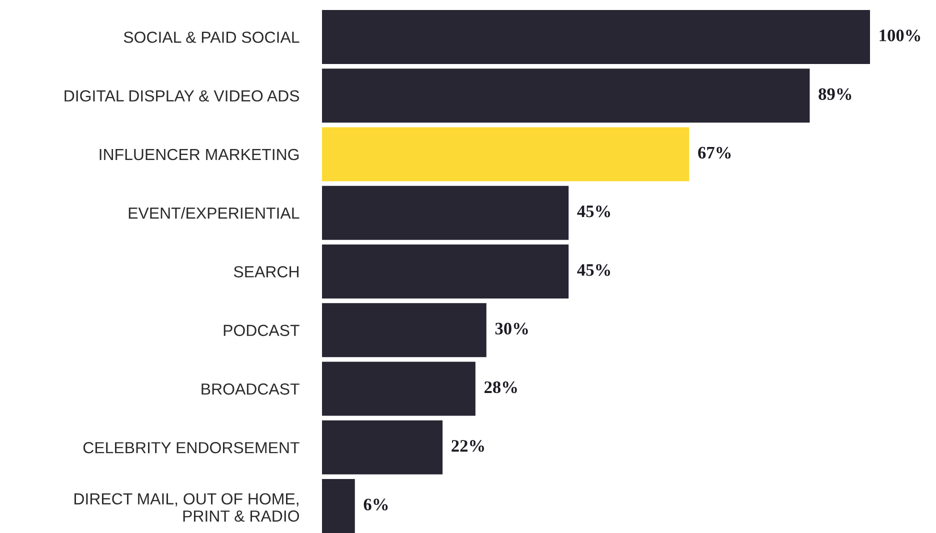 The image size is (936, 533). Describe the element at coordinates (500, 387) in the screenshot. I see `data-label: 28%` at that location.